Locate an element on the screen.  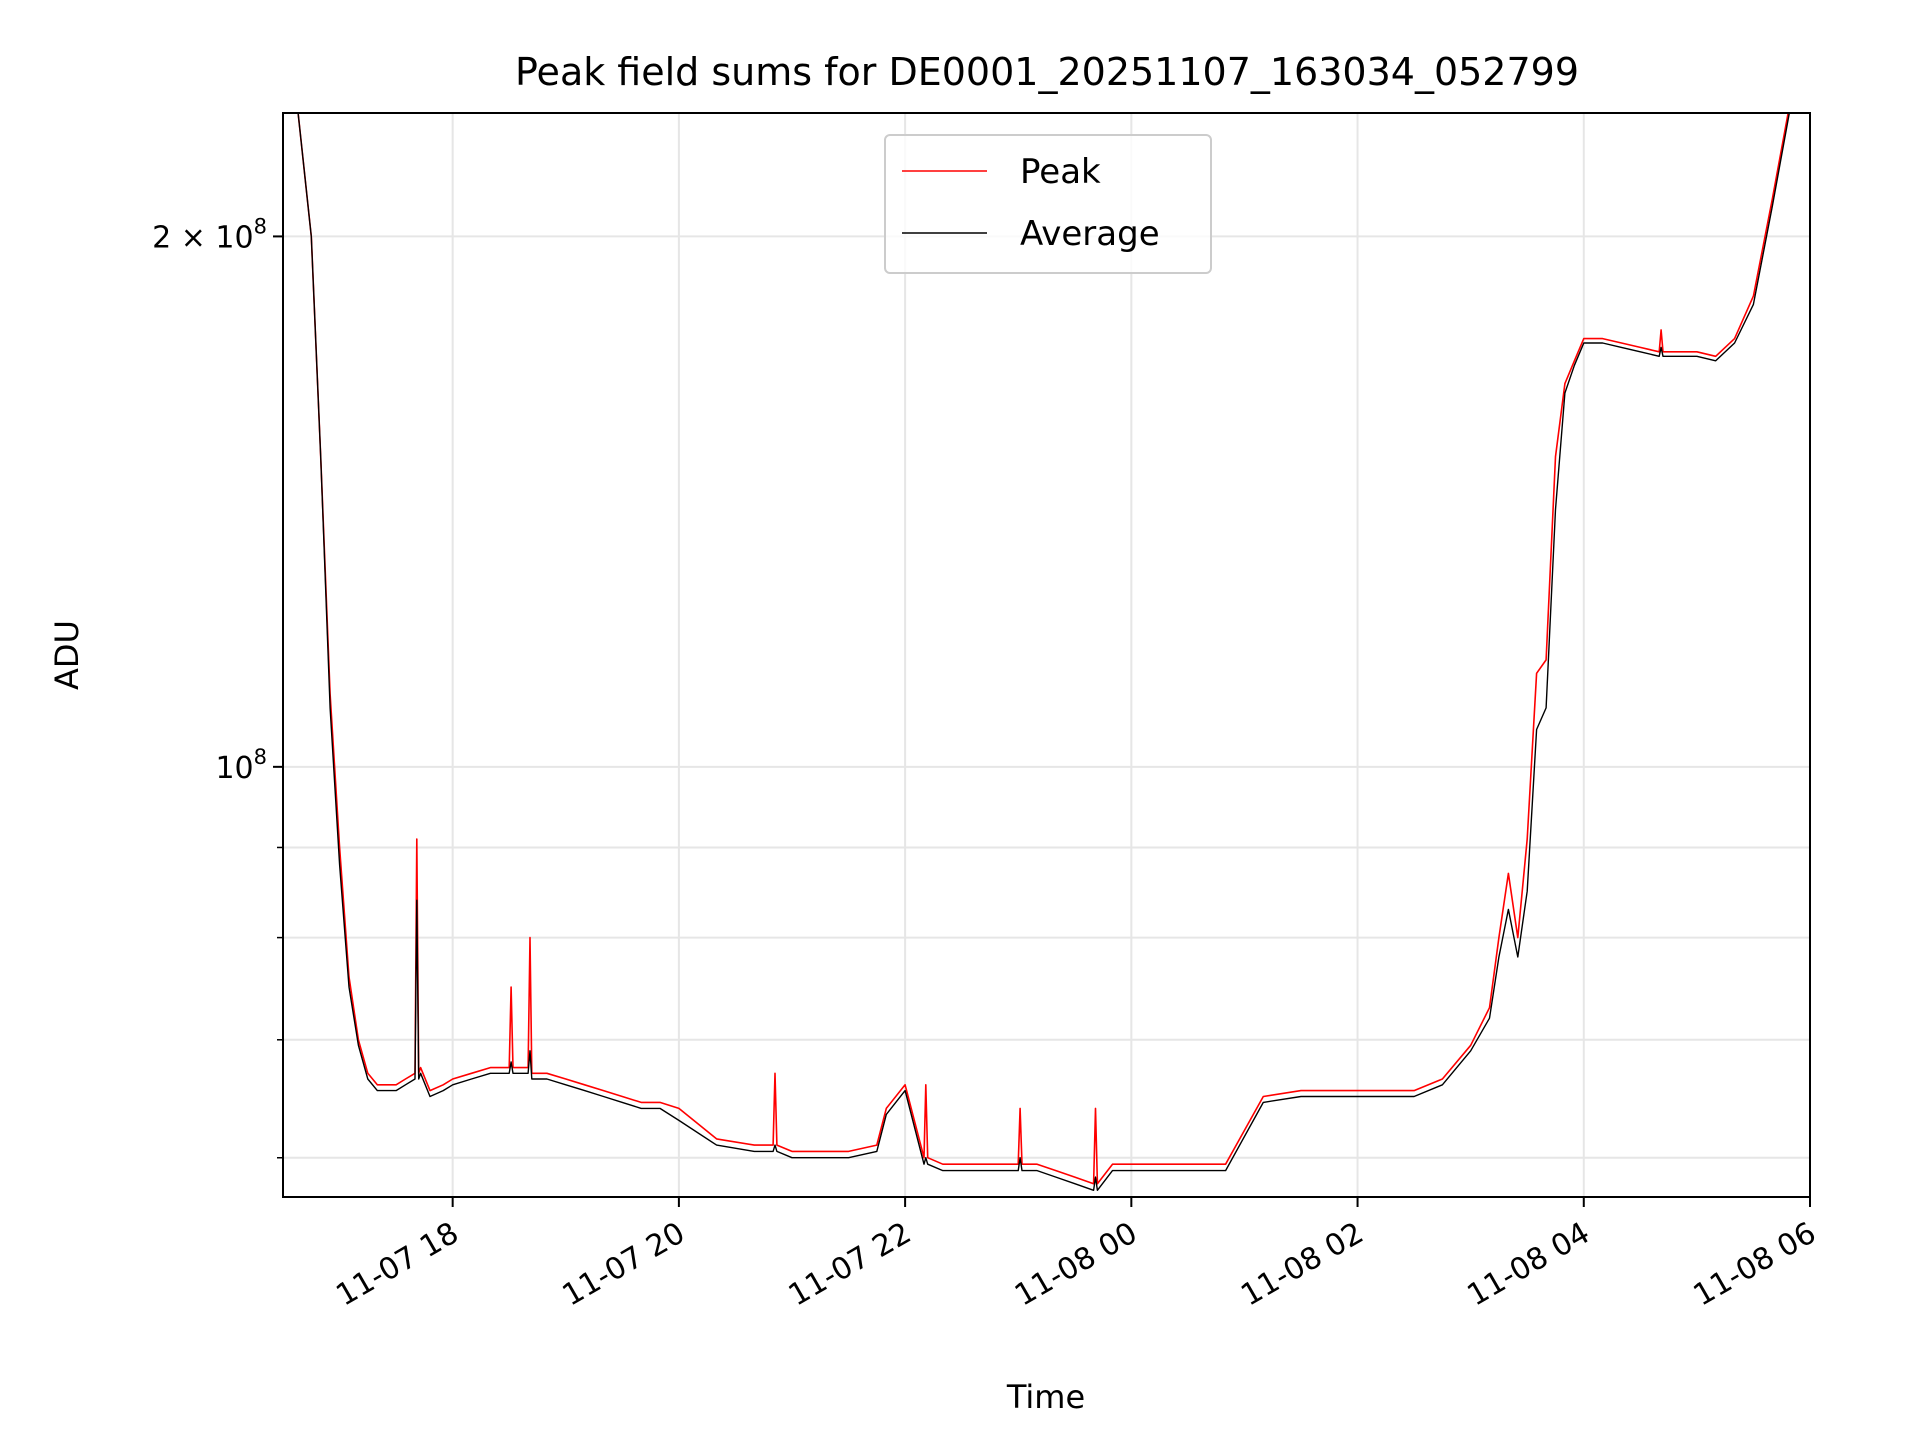
legend: Peak Average is located at coordinates (1048, 204).